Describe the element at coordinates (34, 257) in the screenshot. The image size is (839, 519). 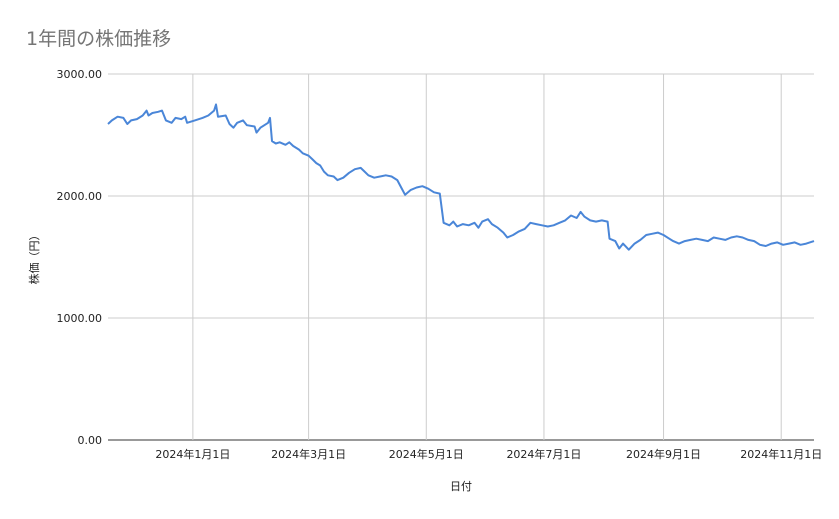
I see `y-axis-title: 株価（円）` at that location.